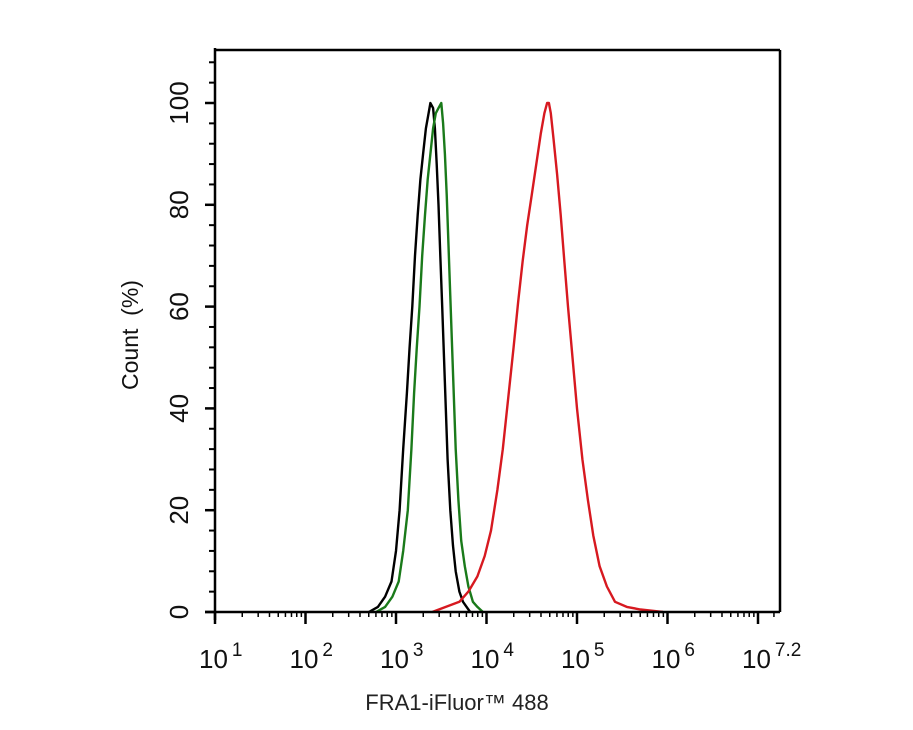 Image resolution: width=913 pixels, height=730 pixels. Describe the element at coordinates (674, 657) in the screenshot. I see `x-tick-label: 10 6` at that location.